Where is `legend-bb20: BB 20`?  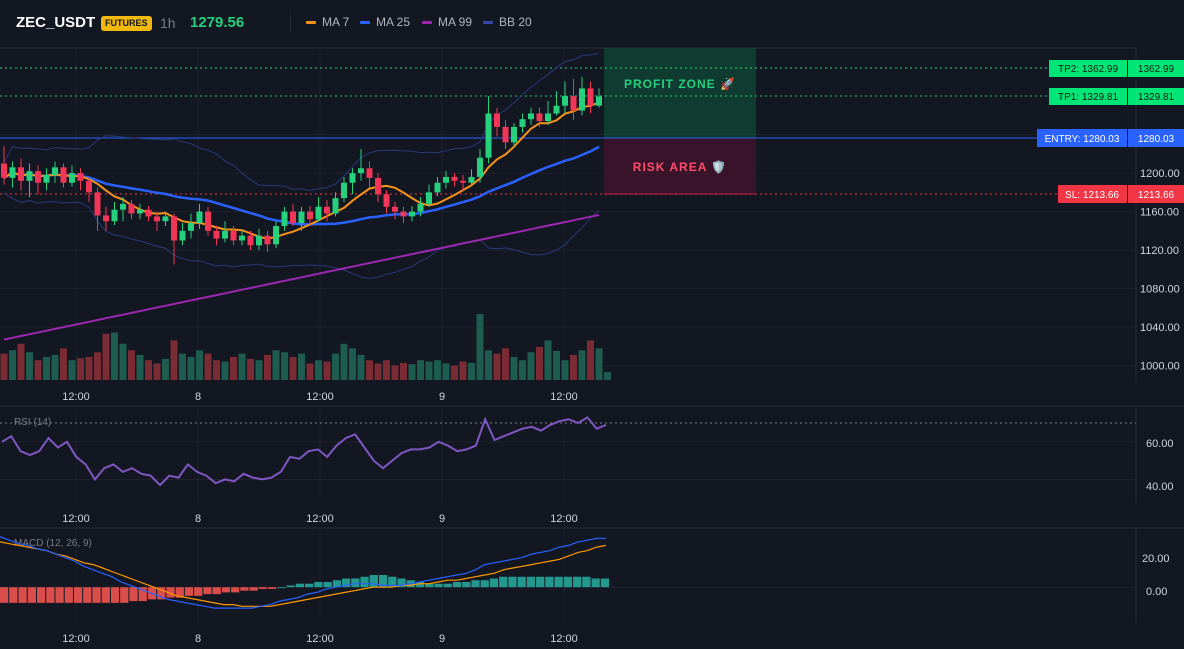 legend-bb20: BB 20 is located at coordinates (507, 22).